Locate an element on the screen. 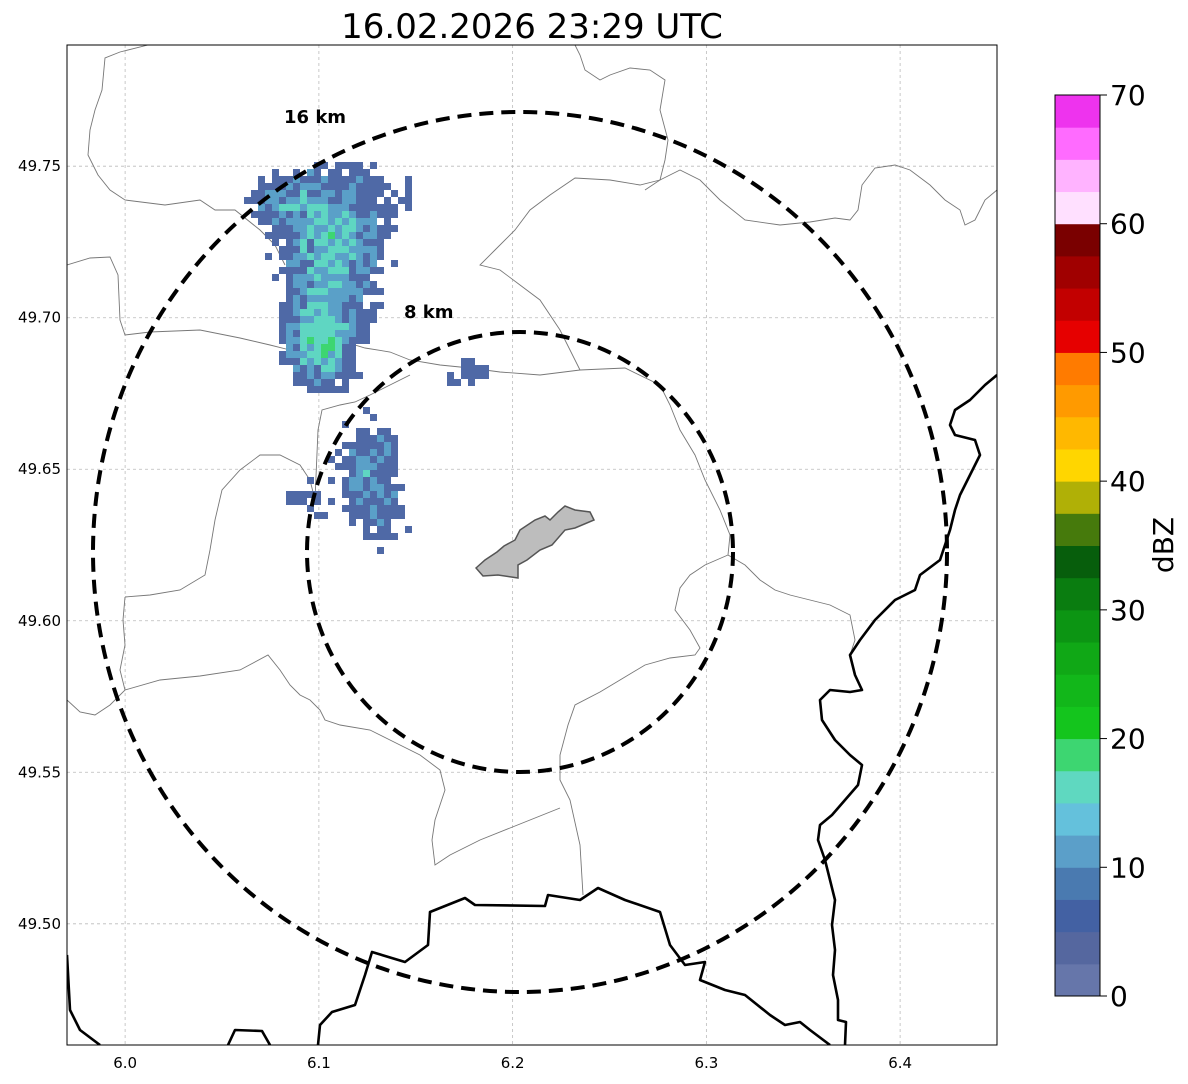 This screenshot has height=1084, width=1188. range-ring-8km is located at coordinates (520, 552).